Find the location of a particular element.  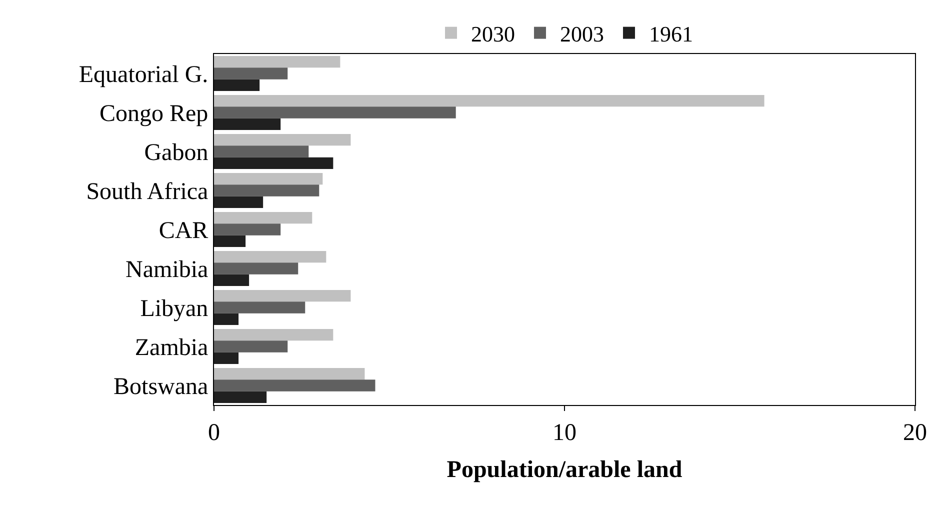

y-tick-label: Namibia is located at coordinates (167, 269).